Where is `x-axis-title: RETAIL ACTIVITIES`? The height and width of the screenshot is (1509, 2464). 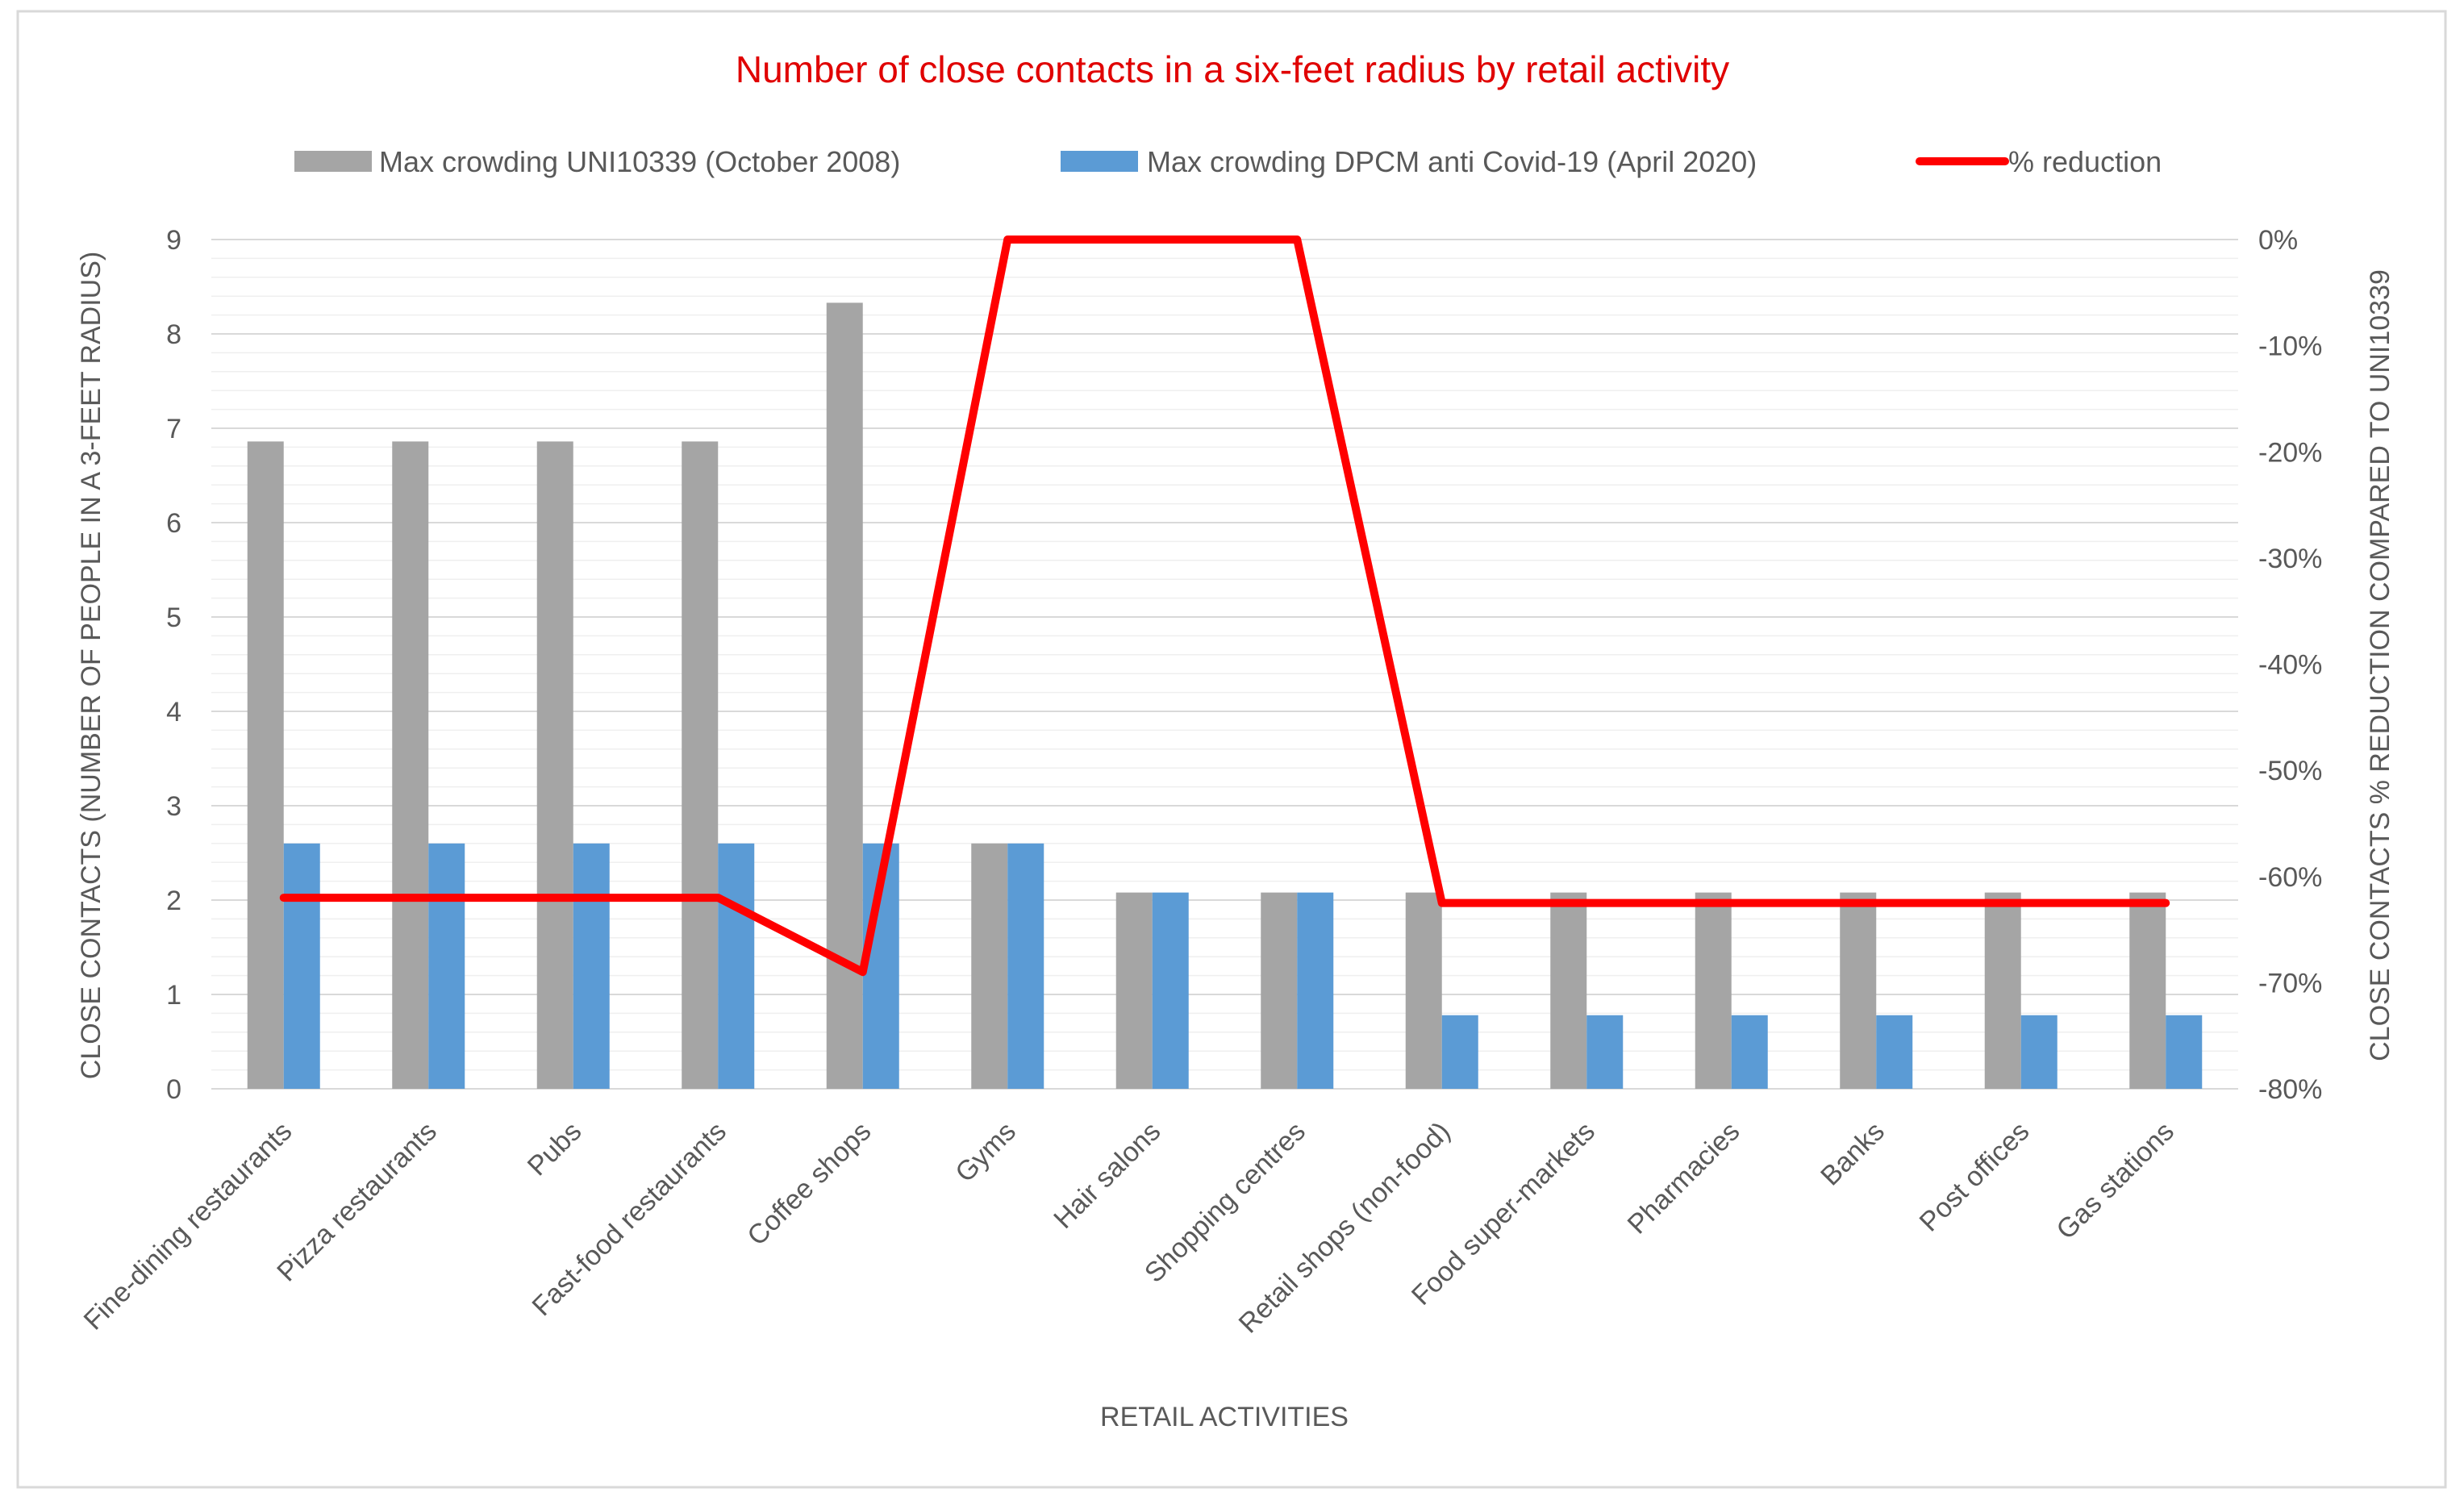
x-axis-title: RETAIL ACTIVITIES is located at coordinates (1224, 1417).